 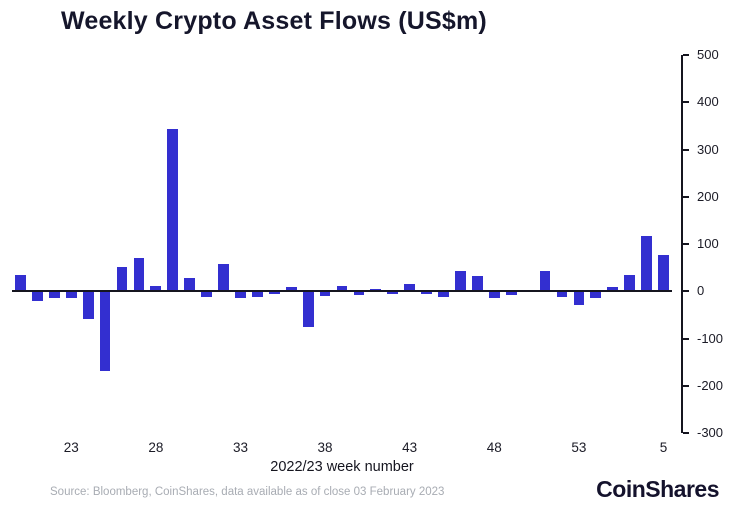 I want to click on y-tick-label: 500, so click(x=708, y=54).